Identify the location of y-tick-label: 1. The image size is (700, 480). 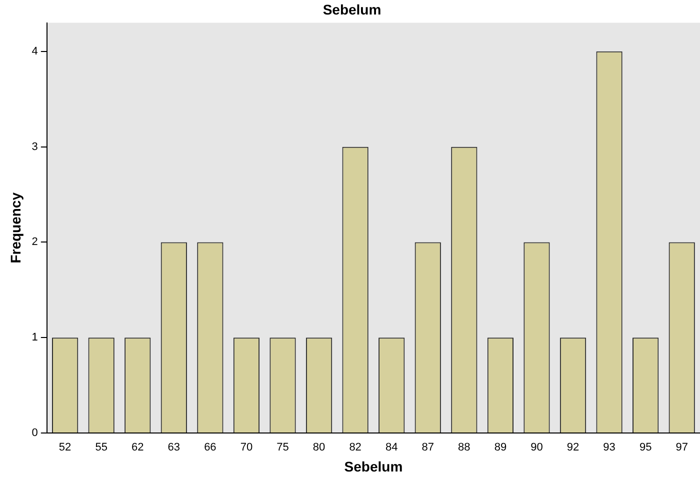
(35, 338).